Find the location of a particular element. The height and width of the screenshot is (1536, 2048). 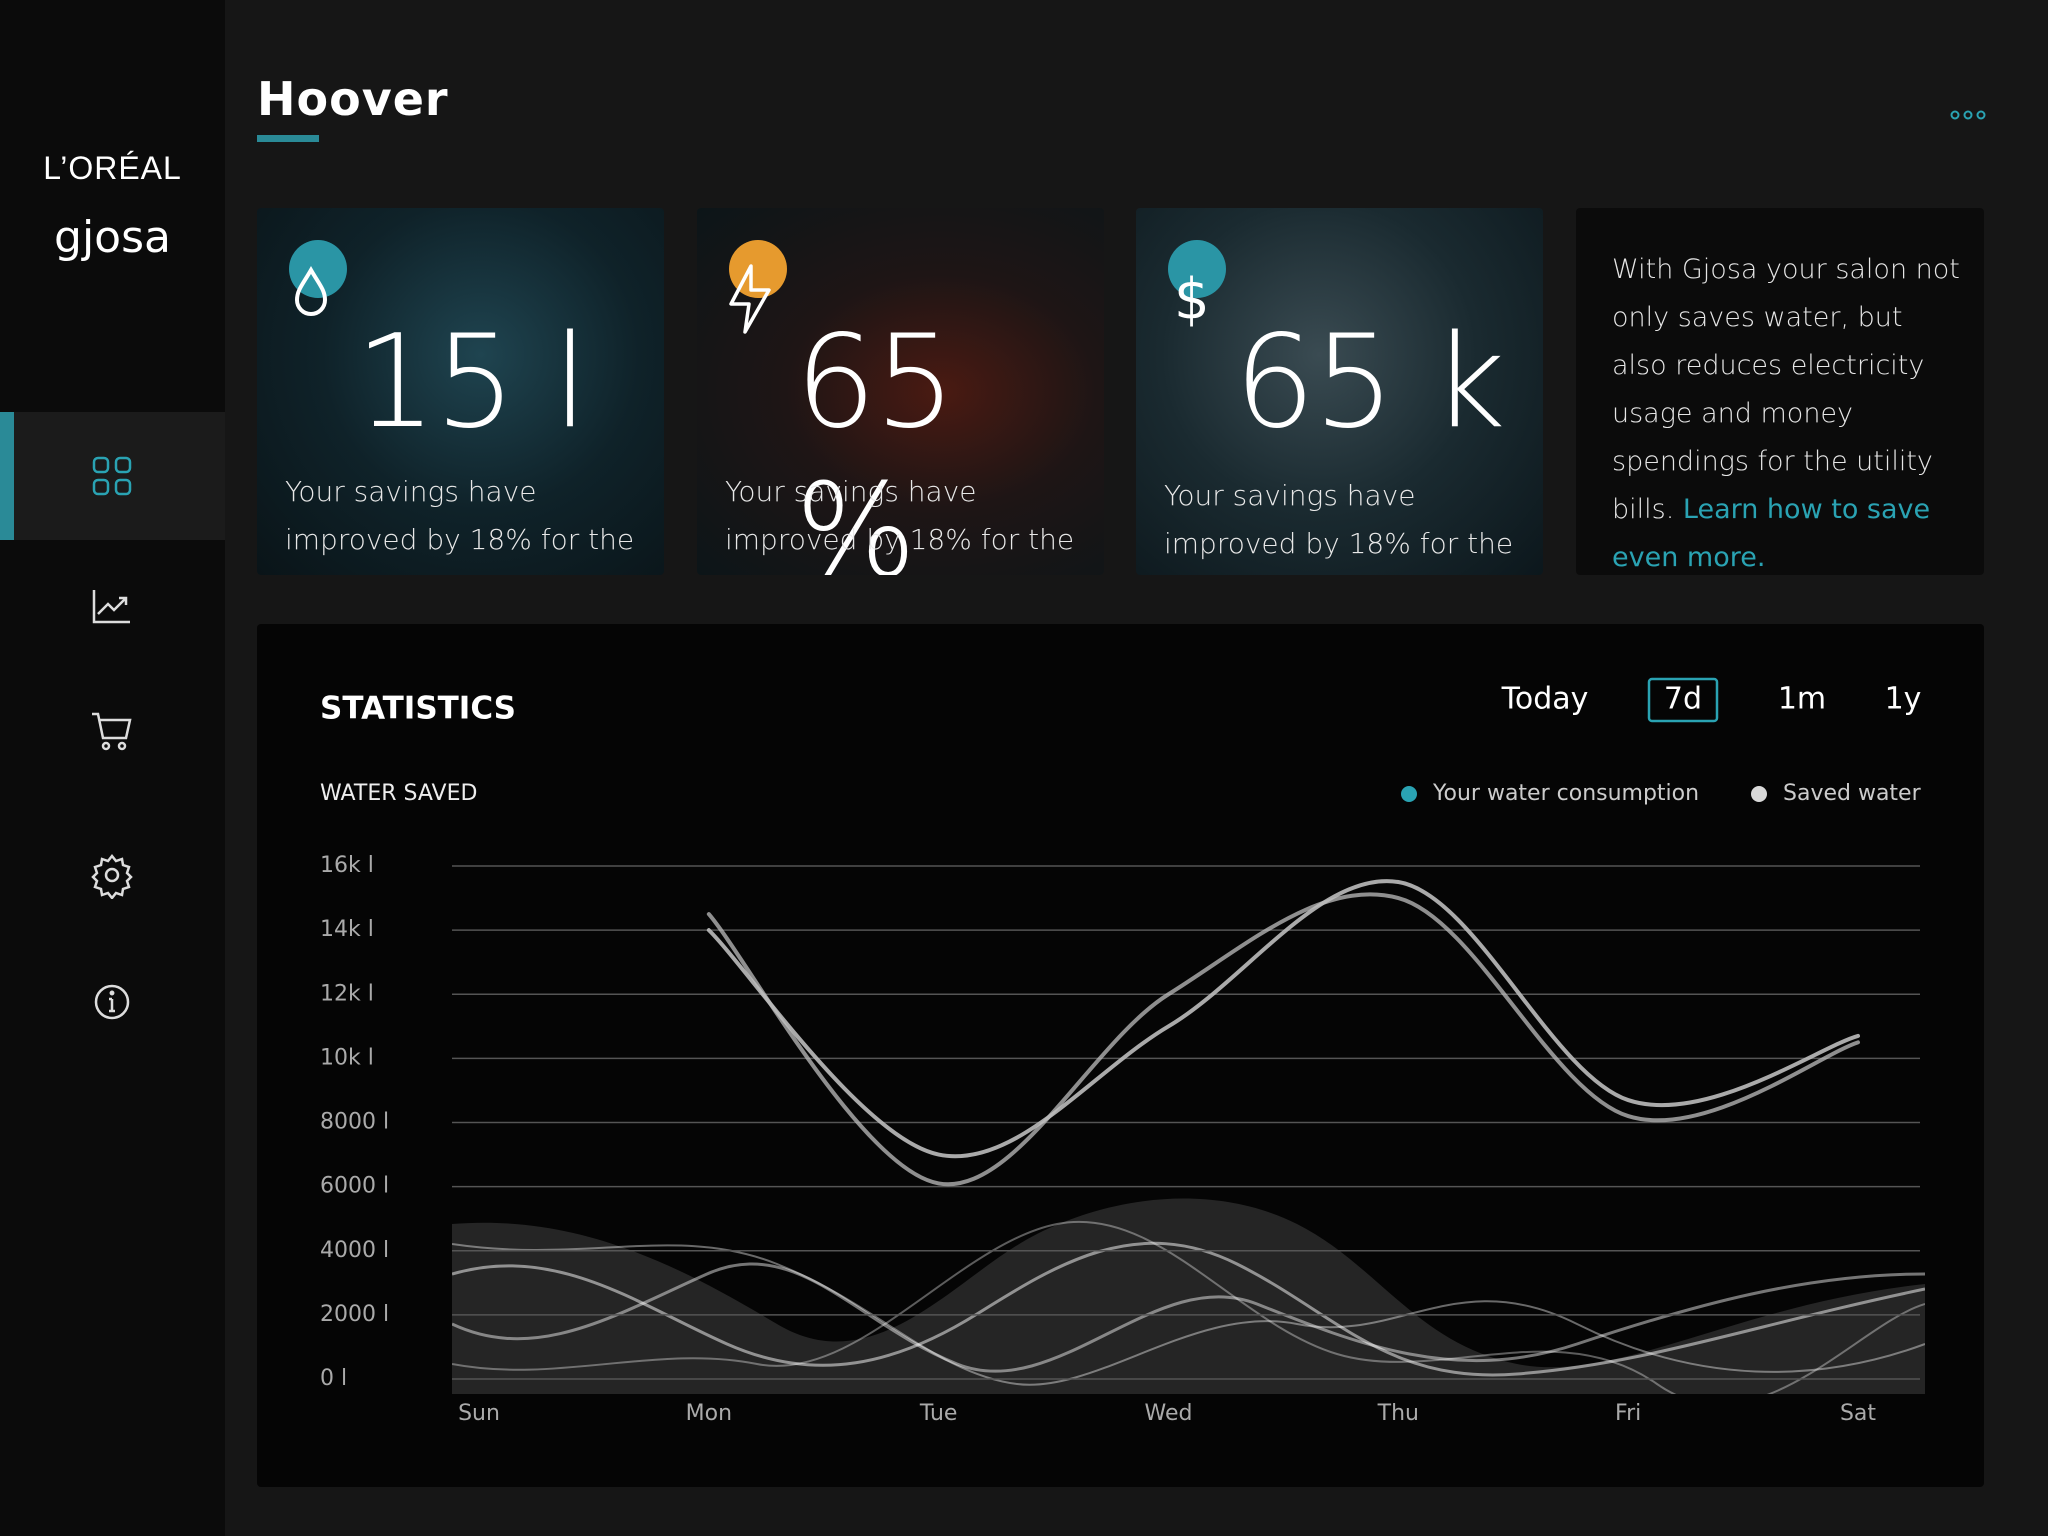

nav-shop is located at coordinates (112, 730).